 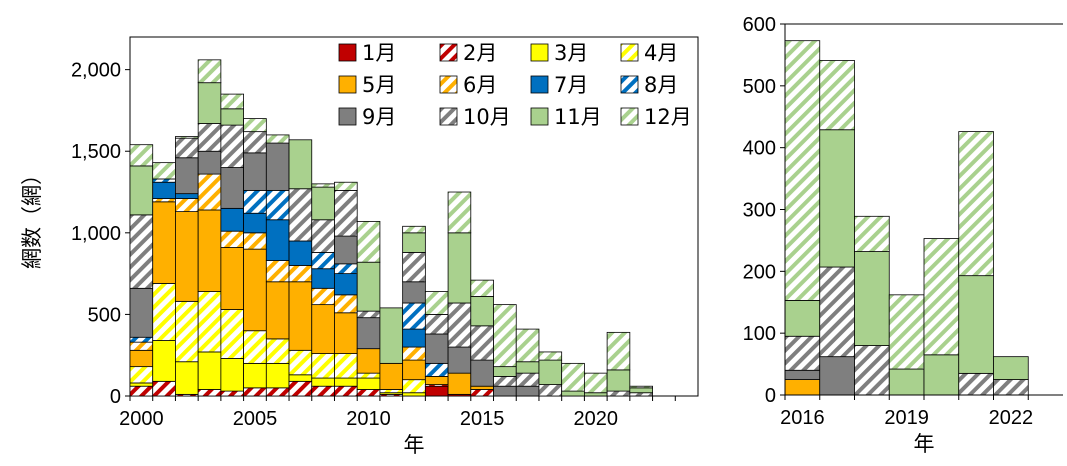 What do you see at coordinates (527, 367) in the screenshot?
I see `bar-2017-s10` at bounding box center [527, 367].